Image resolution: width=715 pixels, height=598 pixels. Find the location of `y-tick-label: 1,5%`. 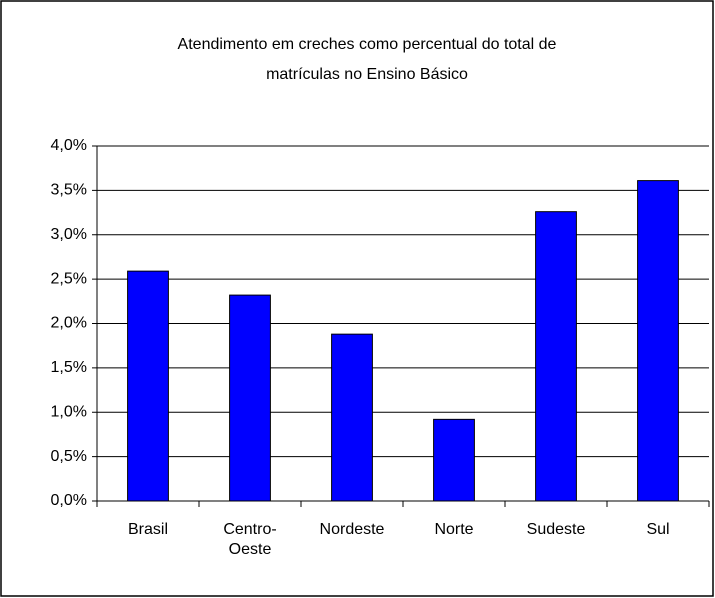

y-tick-label: 1,5% is located at coordinates (69, 367).